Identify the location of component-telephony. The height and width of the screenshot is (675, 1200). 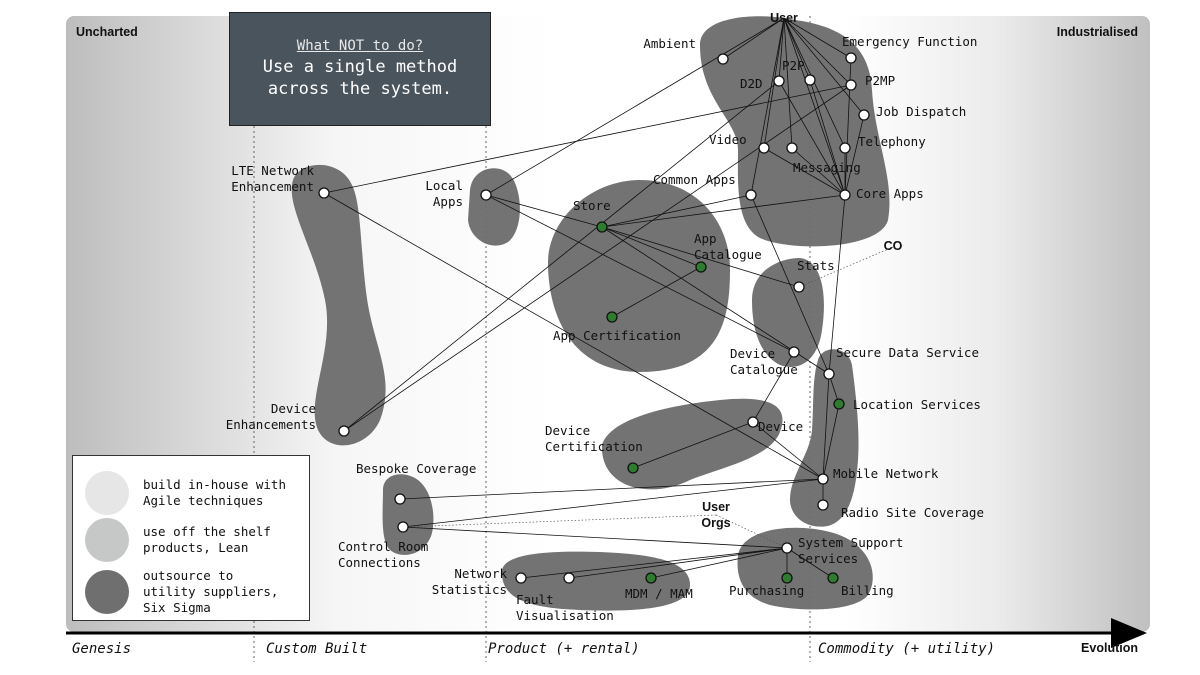
(845, 148).